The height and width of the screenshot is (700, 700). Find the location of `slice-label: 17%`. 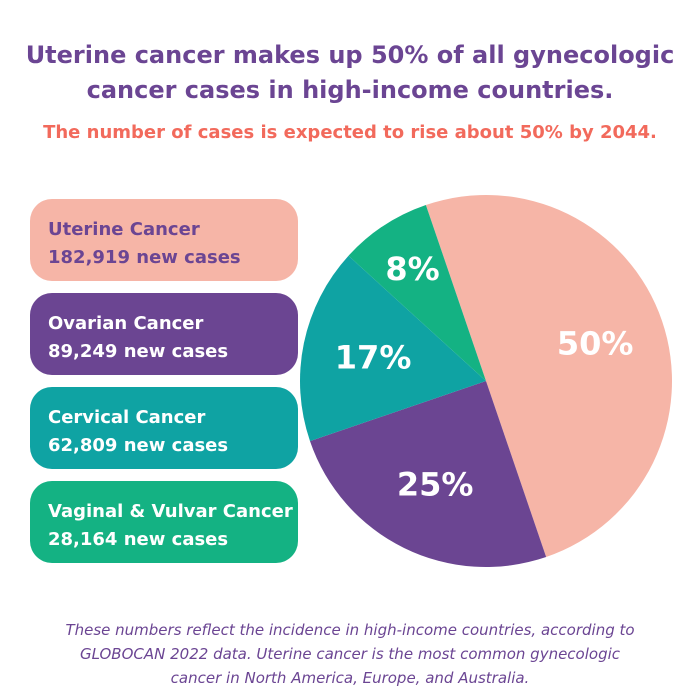

slice-label: 17% is located at coordinates (373, 358).